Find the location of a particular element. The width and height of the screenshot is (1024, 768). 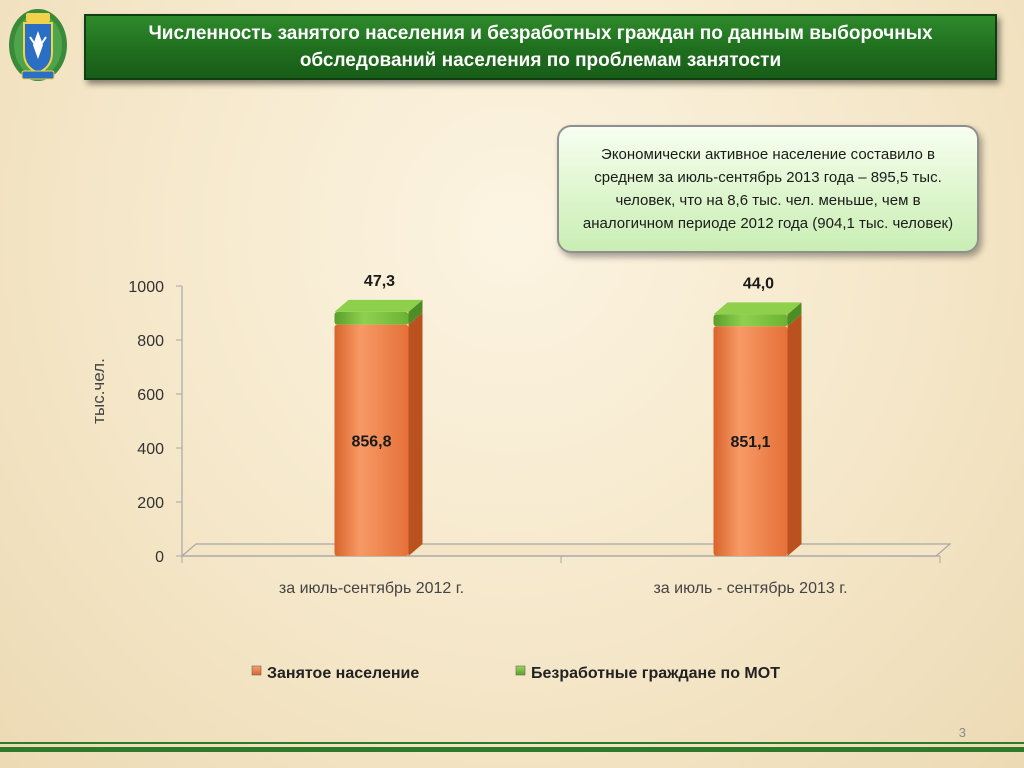

data-label-employed: 856,8 is located at coordinates (371, 441).